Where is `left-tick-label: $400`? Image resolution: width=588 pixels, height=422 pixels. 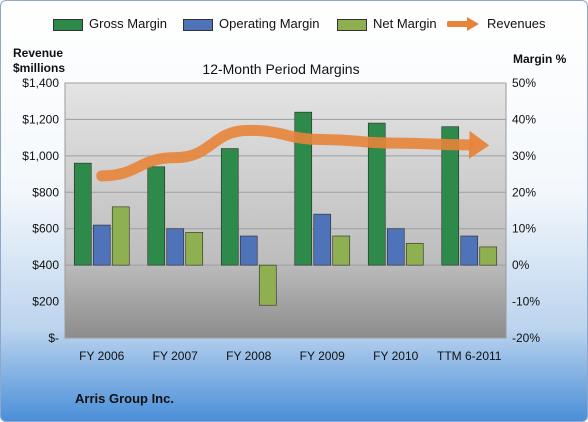 left-tick-label: $400 is located at coordinates (45, 265).